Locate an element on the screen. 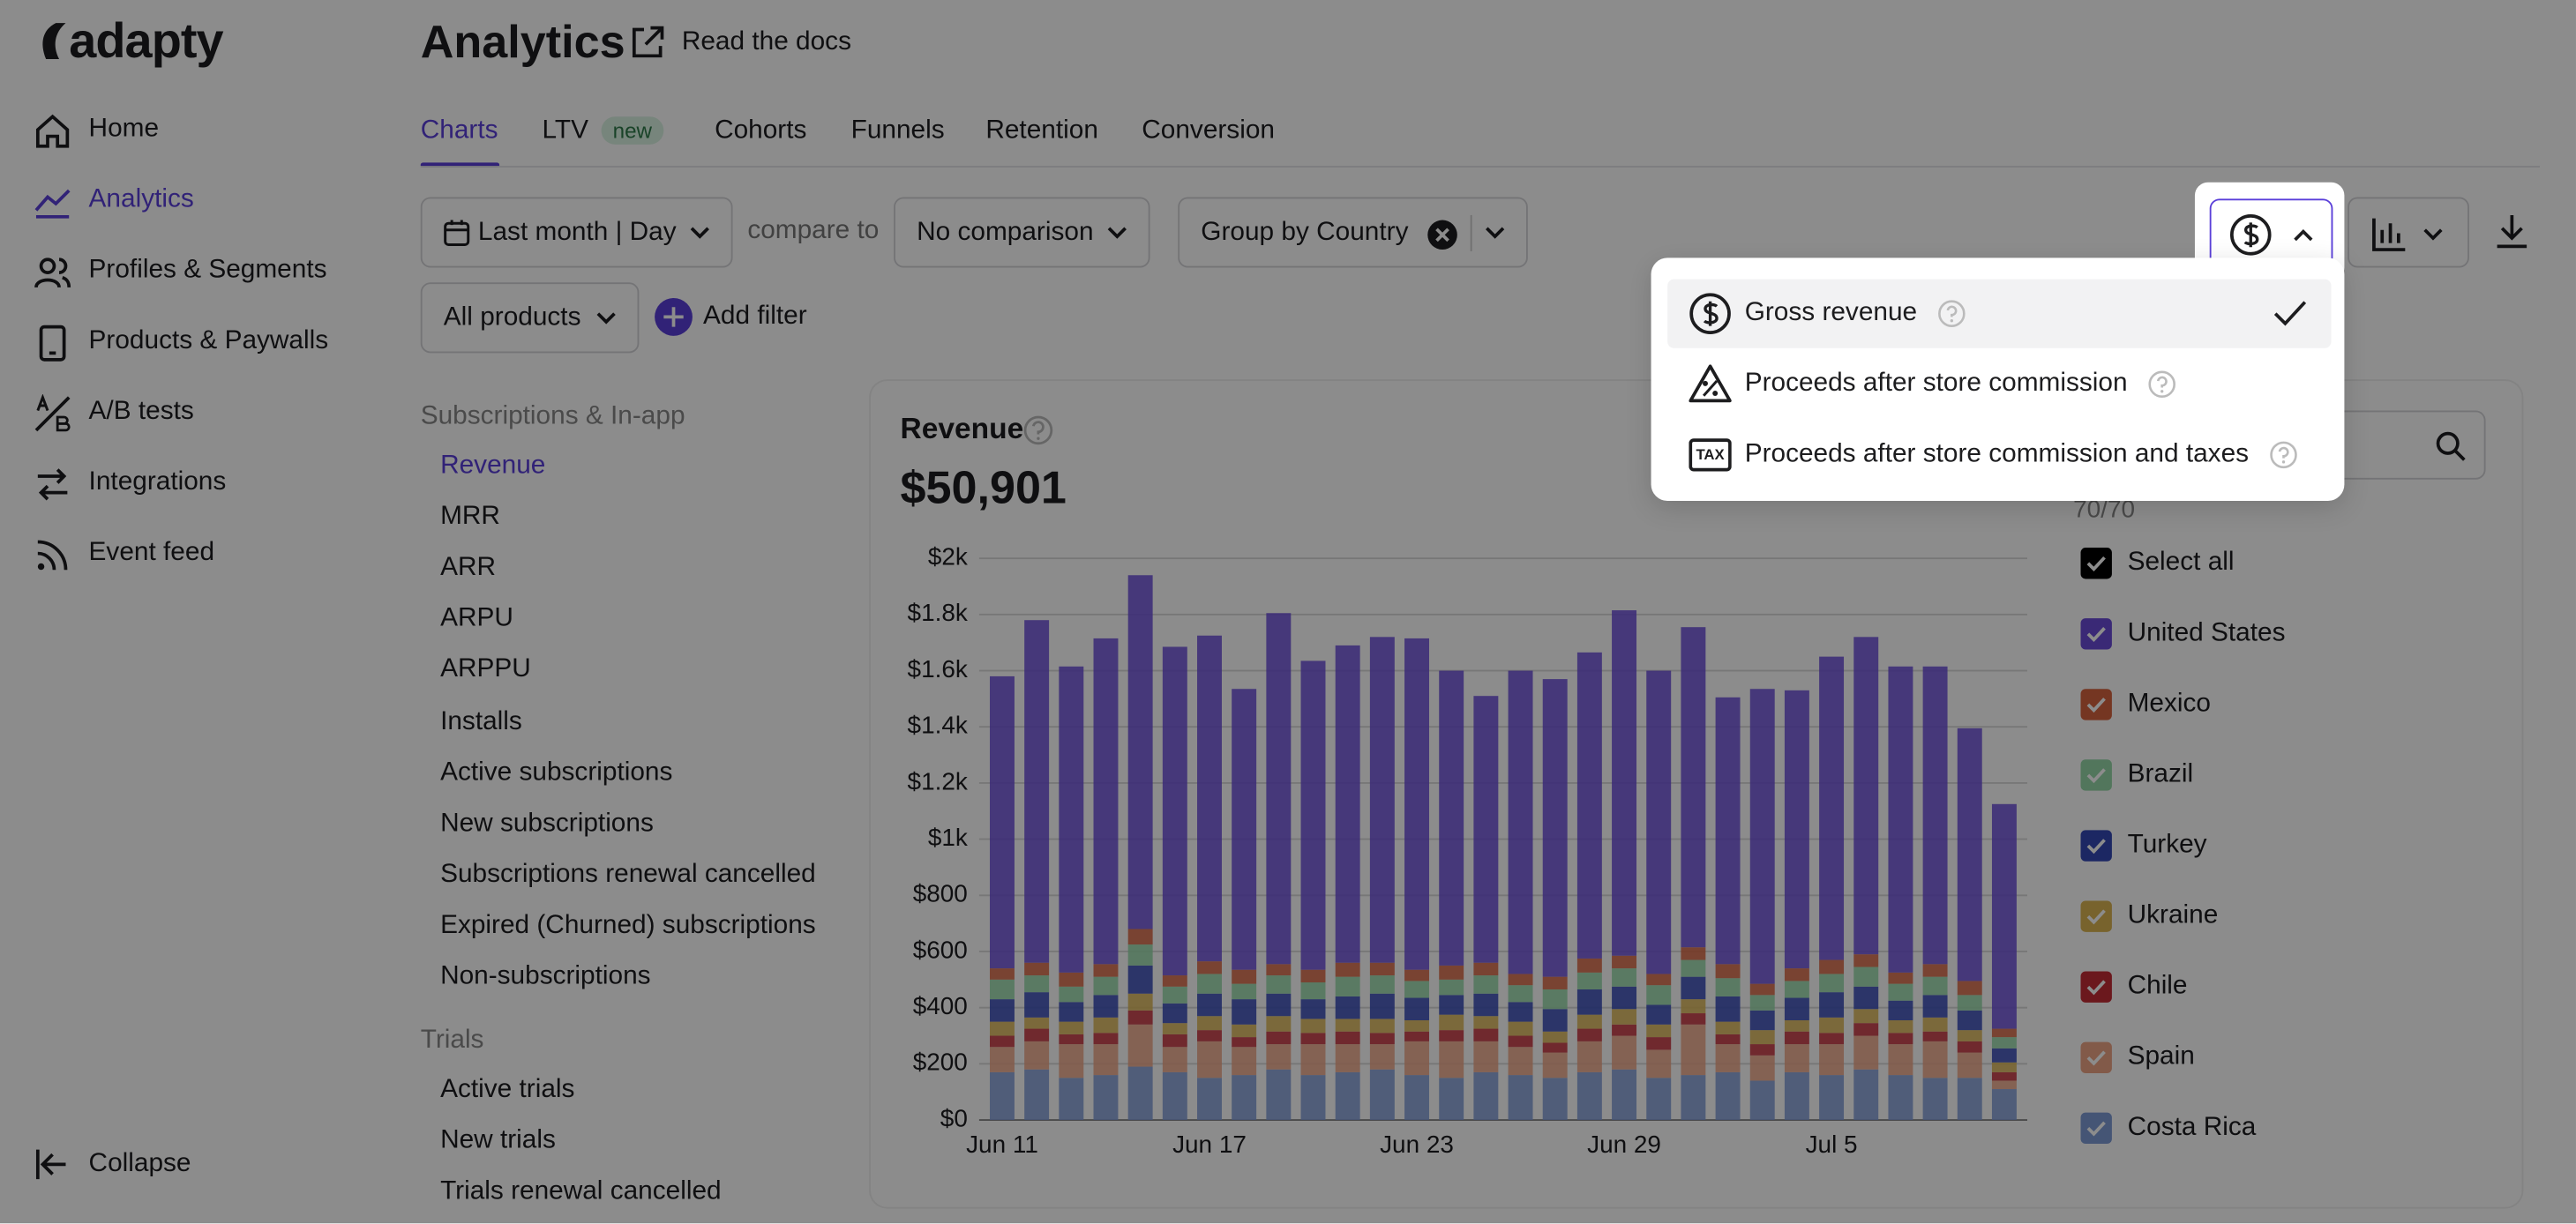 Image resolution: width=2576 pixels, height=1224 pixels. dropdown-option: Gross revenue is located at coordinates (1999, 314).